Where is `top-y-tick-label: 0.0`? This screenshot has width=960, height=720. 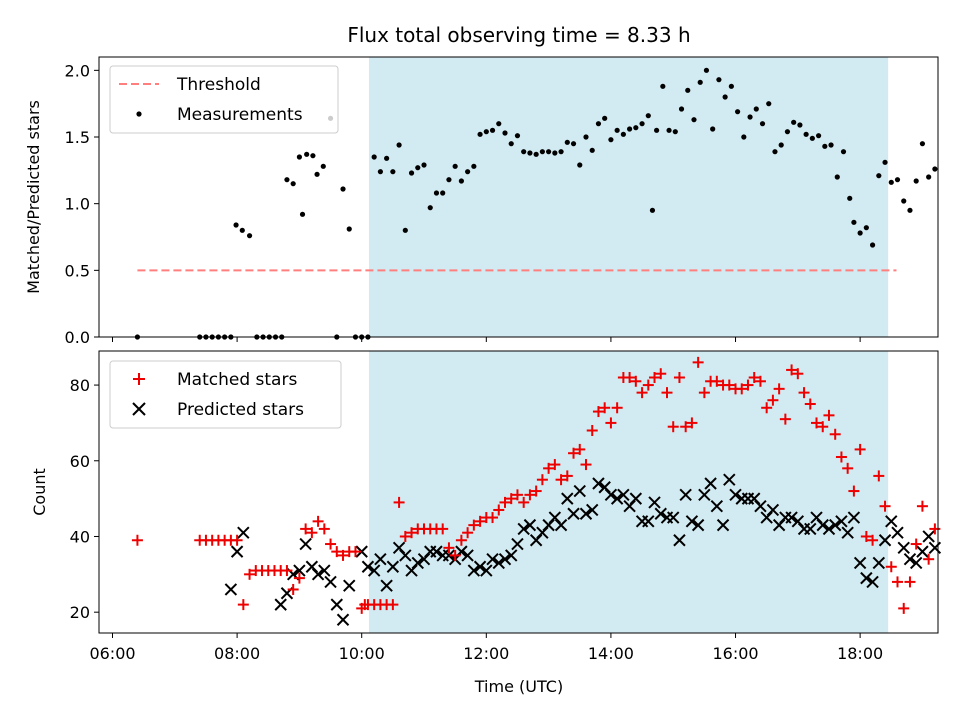 top-y-tick-label: 0.0 is located at coordinates (77, 337).